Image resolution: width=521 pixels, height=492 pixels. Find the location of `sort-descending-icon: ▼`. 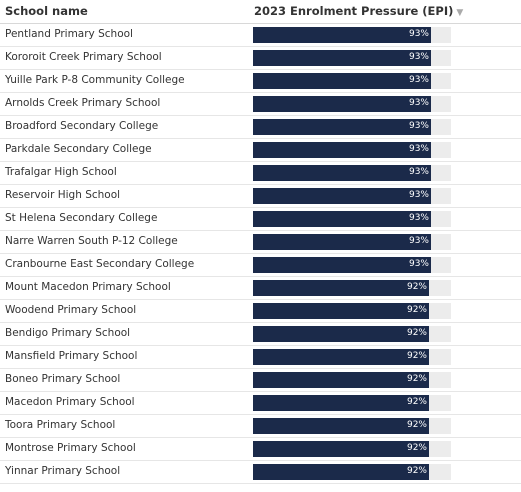

sort-descending-icon: ▼ is located at coordinates (460, 13).